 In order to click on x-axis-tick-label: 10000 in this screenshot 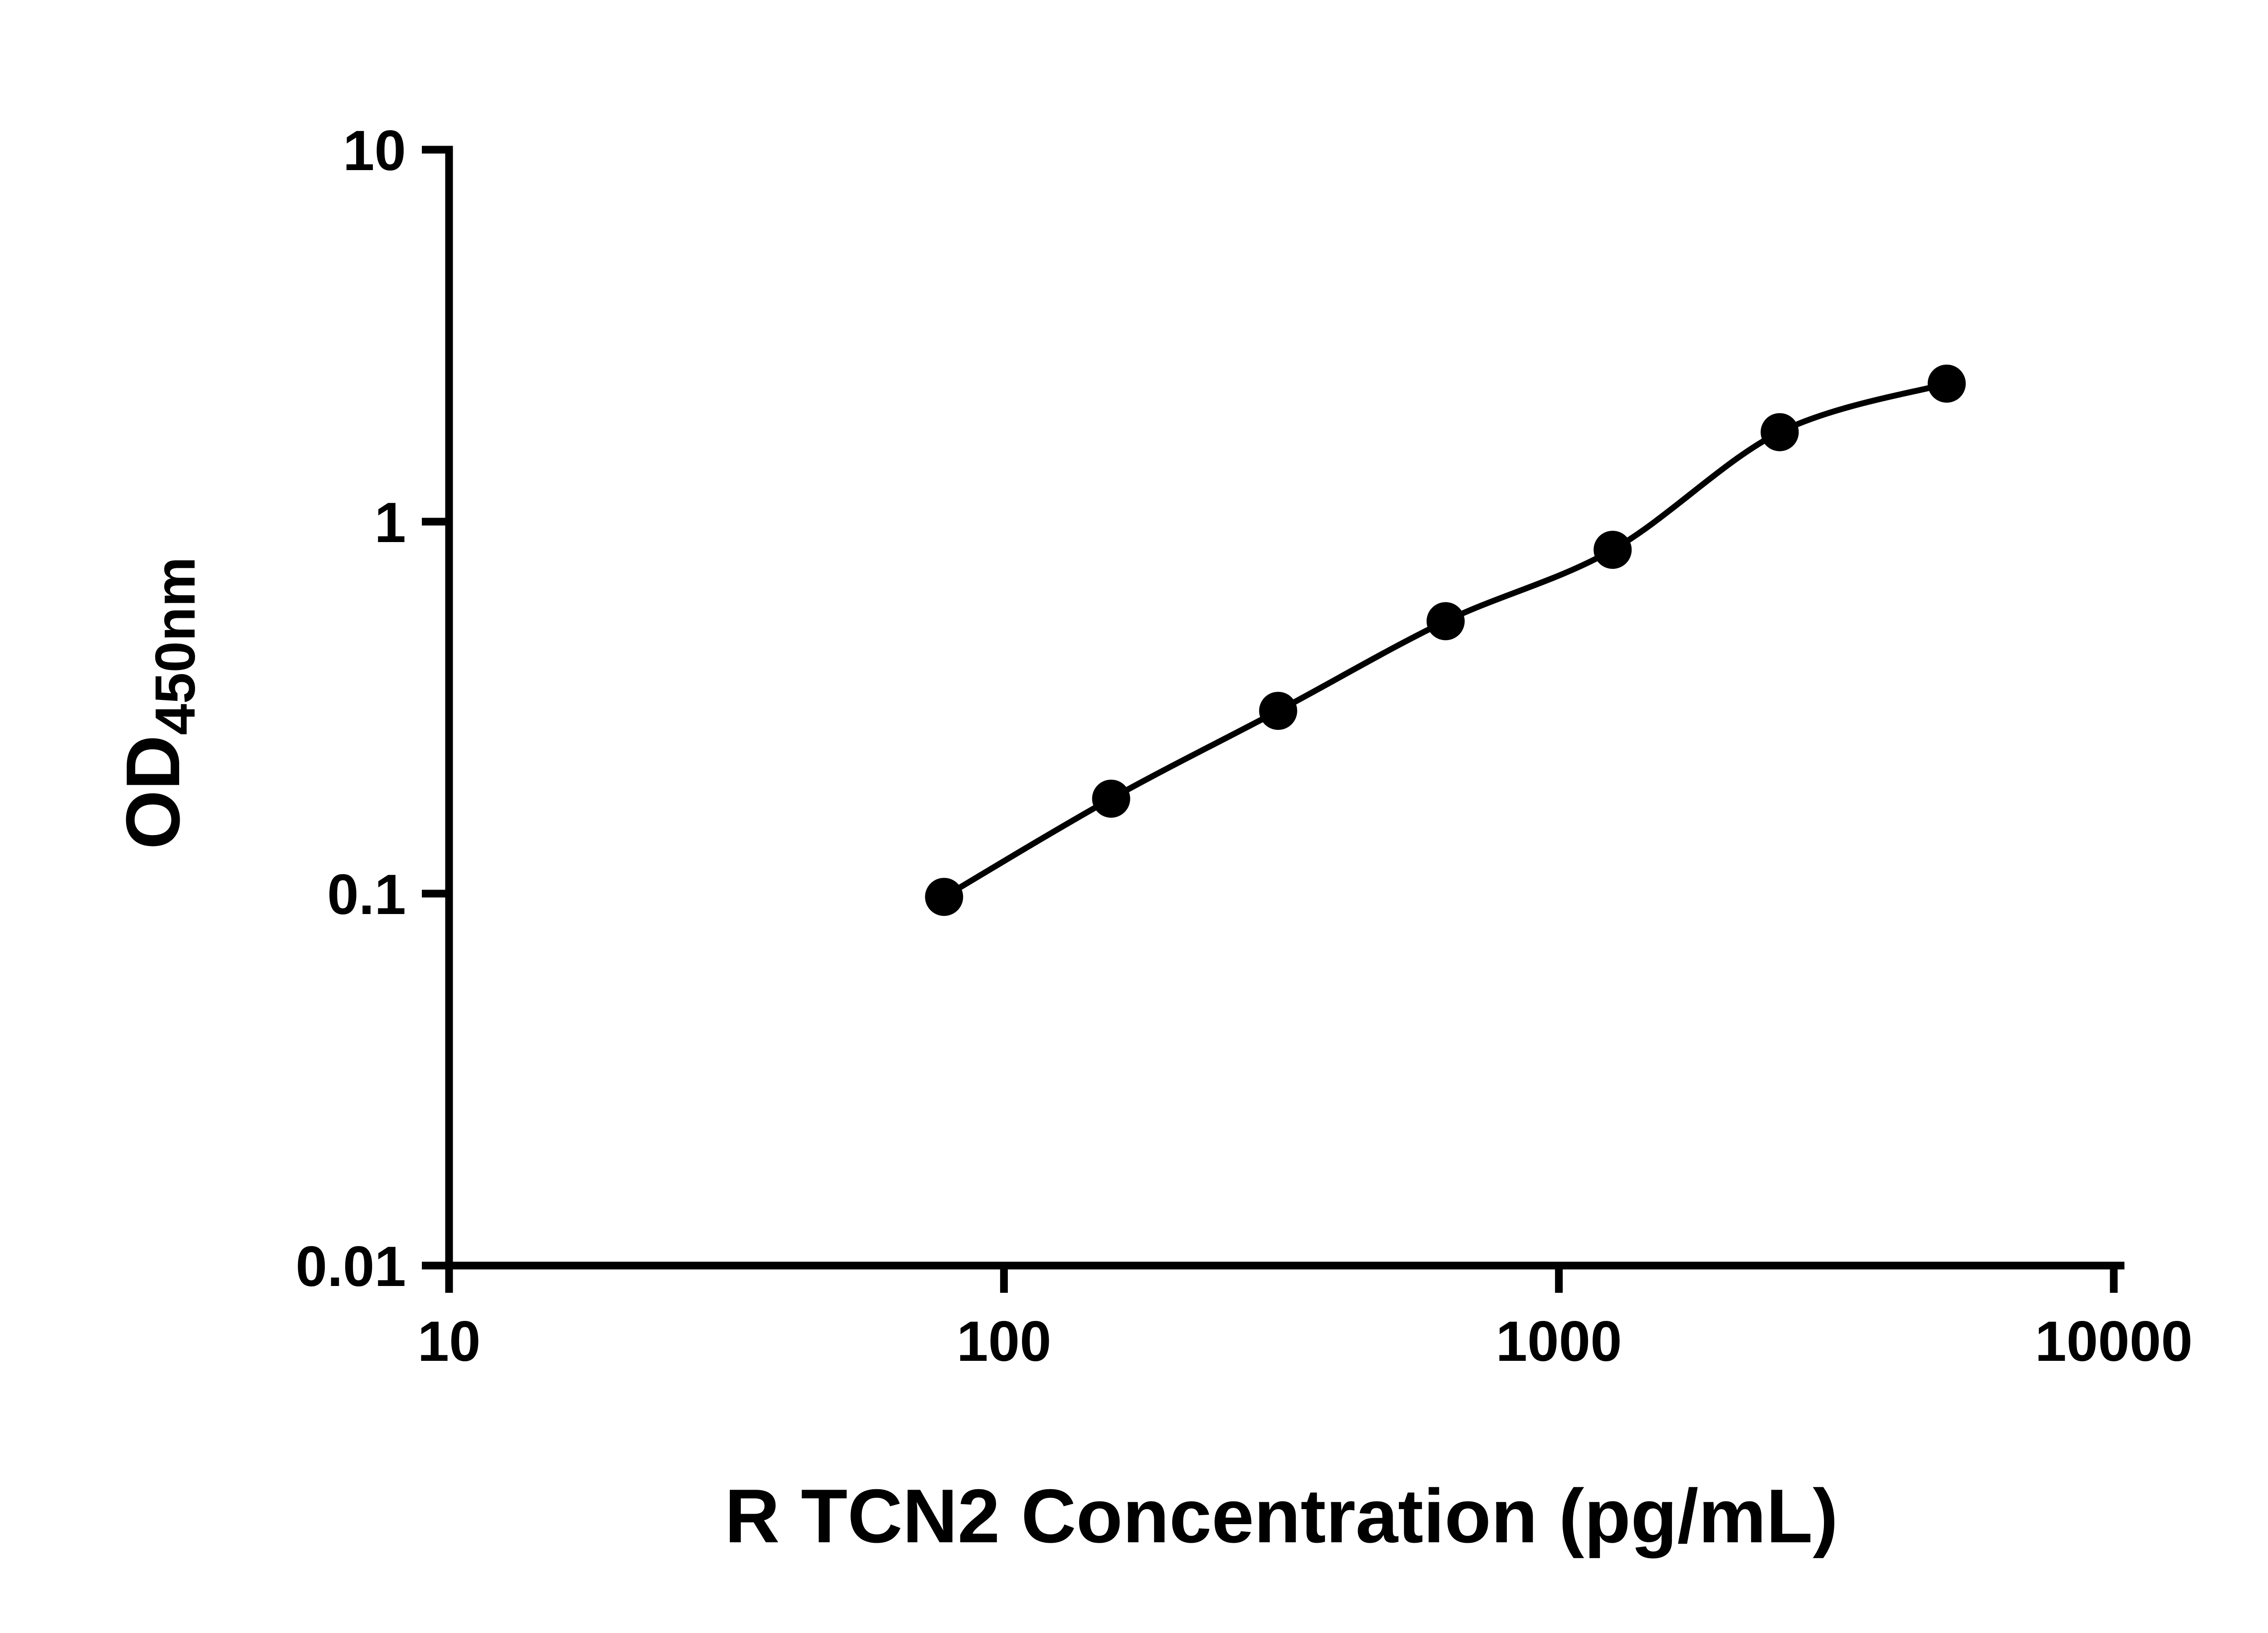, I will do `click(2114, 1341)`.